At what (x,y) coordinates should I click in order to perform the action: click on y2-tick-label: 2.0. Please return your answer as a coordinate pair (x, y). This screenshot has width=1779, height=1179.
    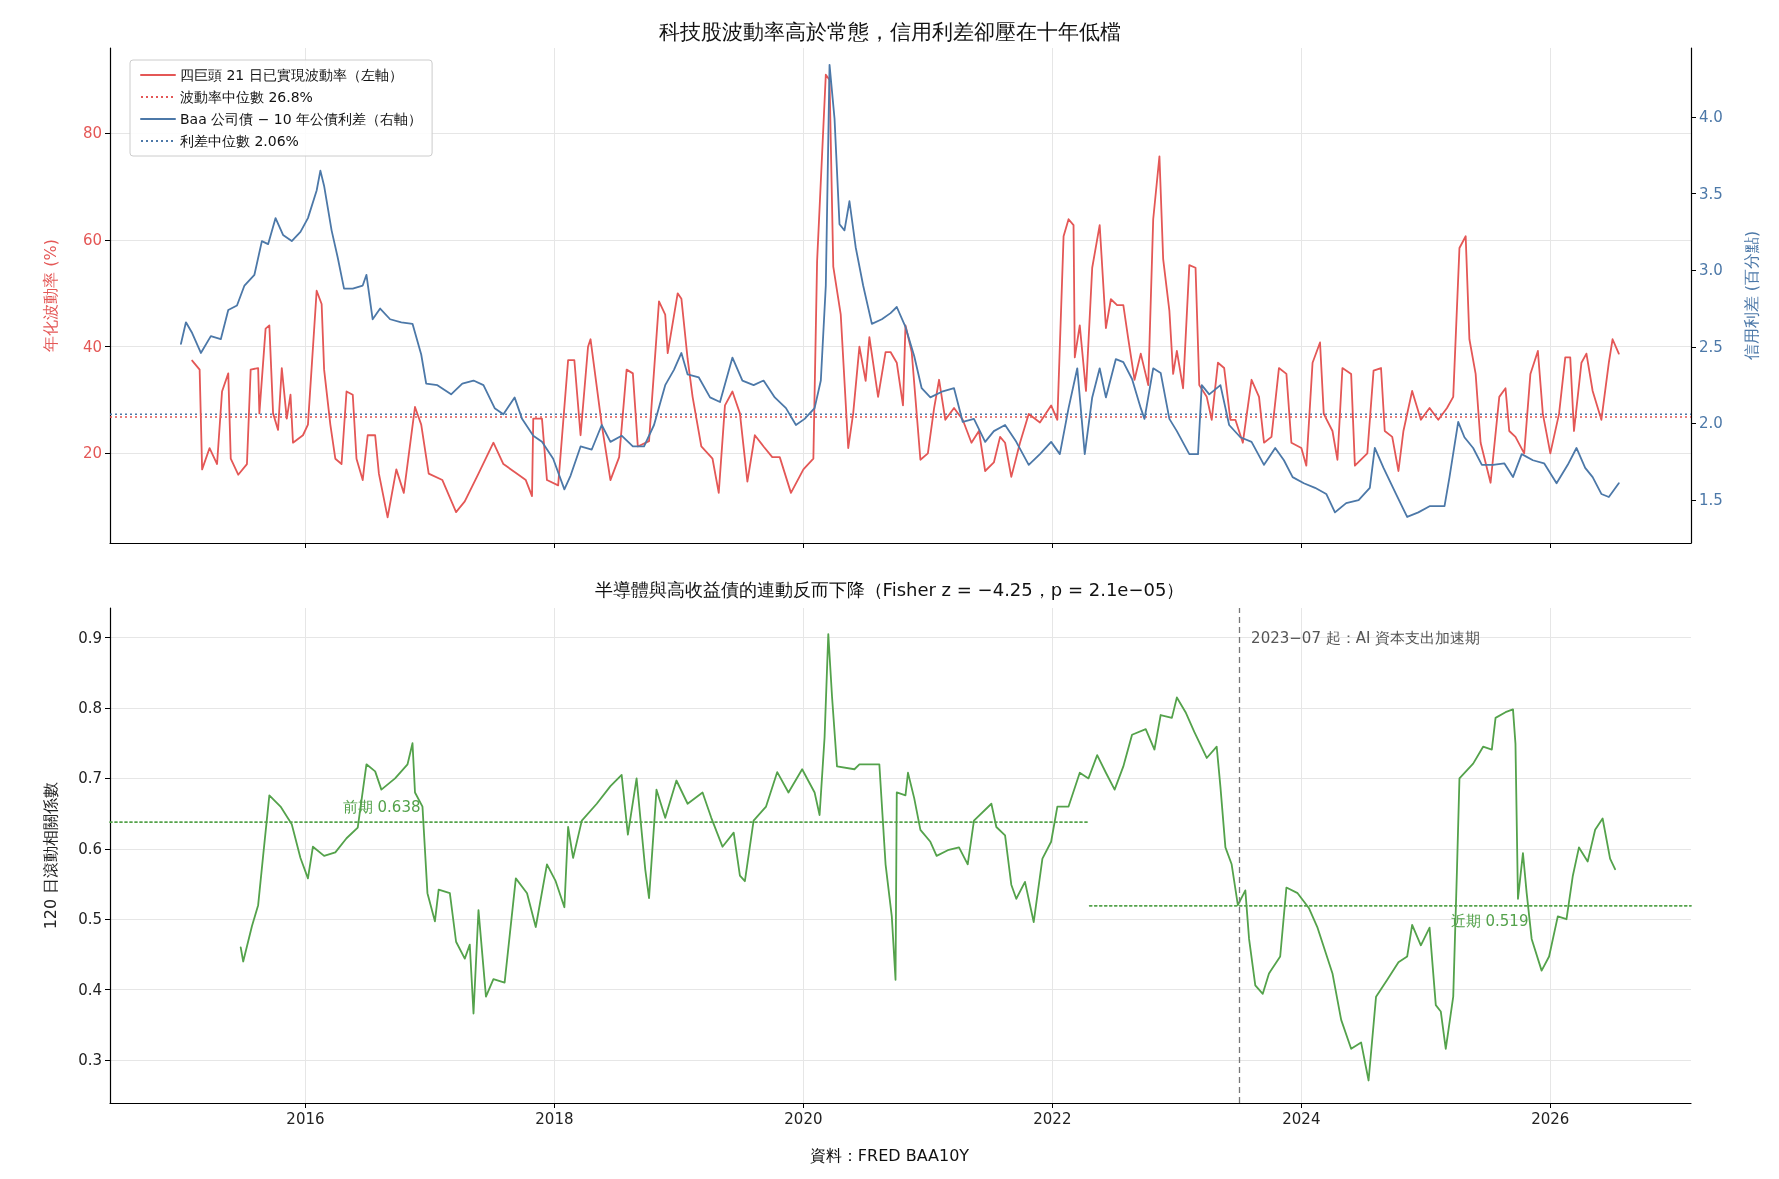
    Looking at the image, I should click on (1711, 423).